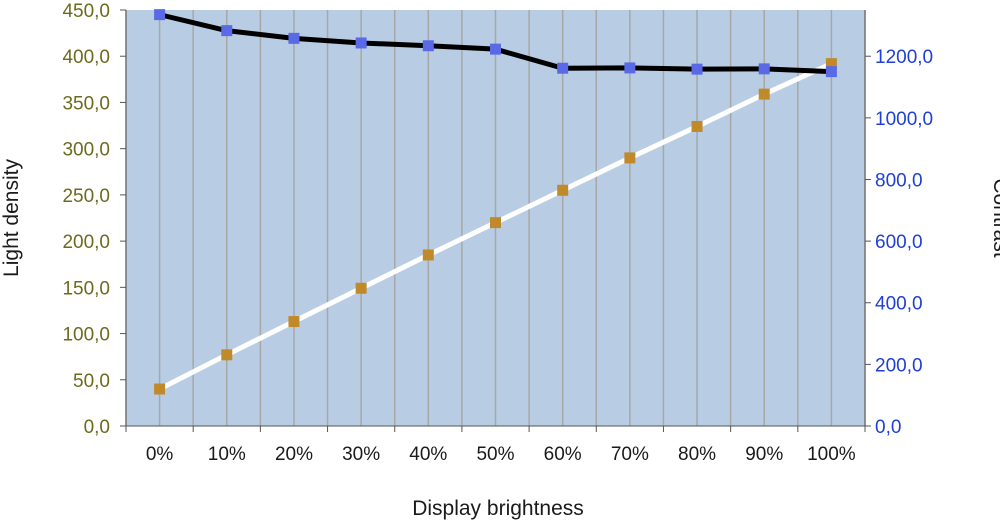  I want to click on y-tick-label-left: 250,0, so click(86, 196).